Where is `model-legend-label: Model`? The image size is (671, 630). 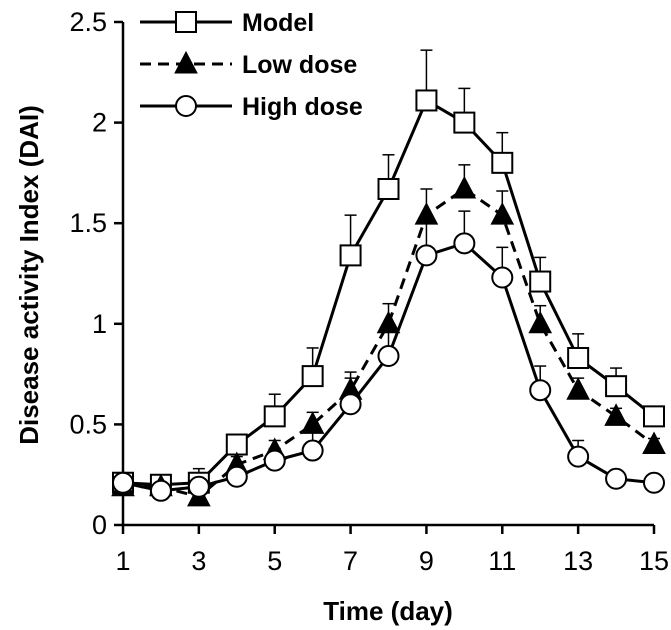
model-legend-label: Model is located at coordinates (278, 23).